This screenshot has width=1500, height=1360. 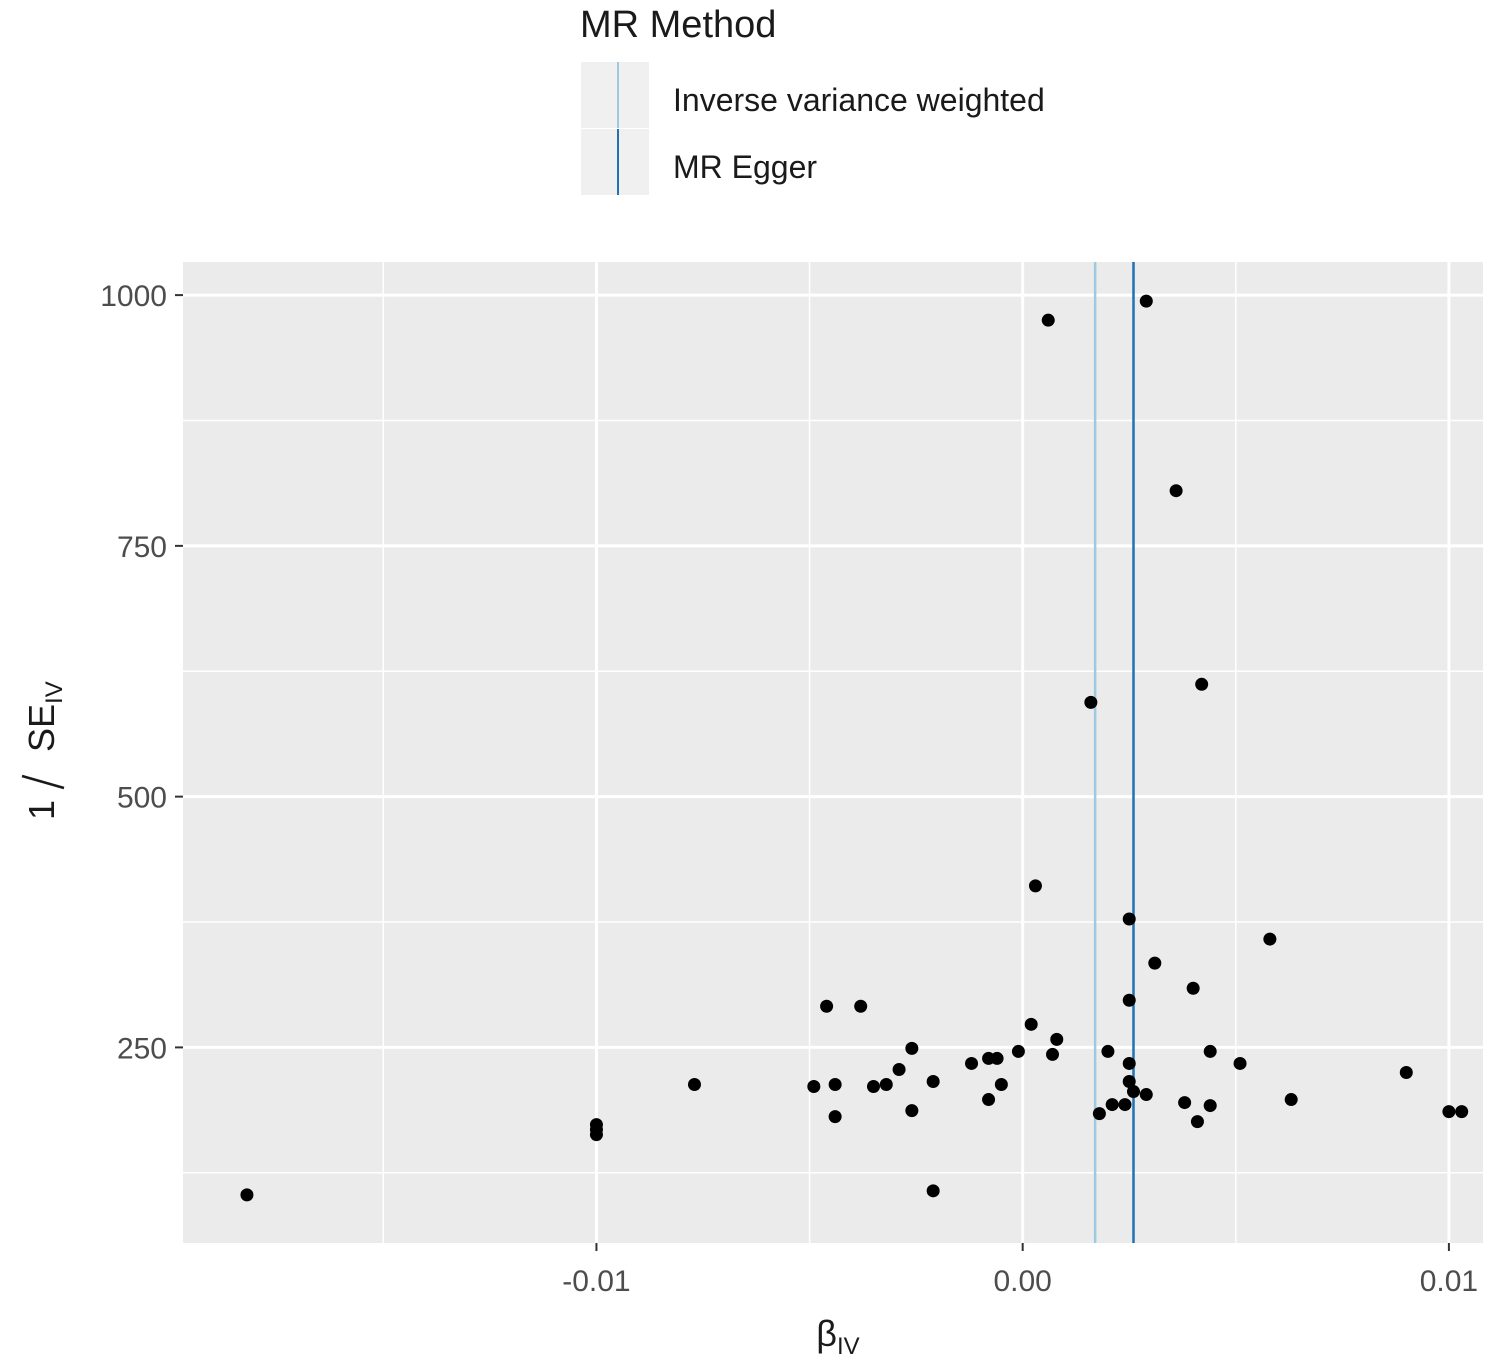 What do you see at coordinates (615, 95) in the screenshot?
I see `legend-key-ivw` at bounding box center [615, 95].